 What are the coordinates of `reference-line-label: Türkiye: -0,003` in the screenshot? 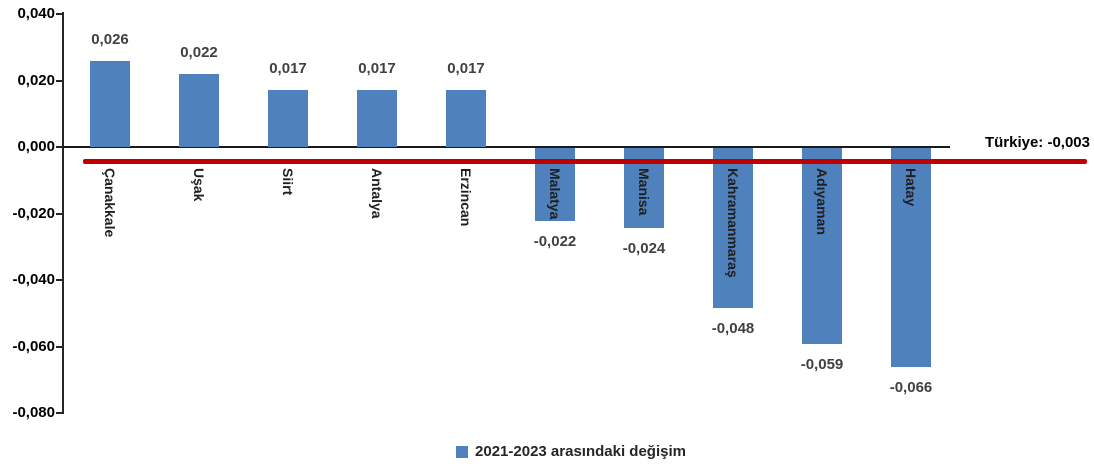 It's located at (1037, 142).